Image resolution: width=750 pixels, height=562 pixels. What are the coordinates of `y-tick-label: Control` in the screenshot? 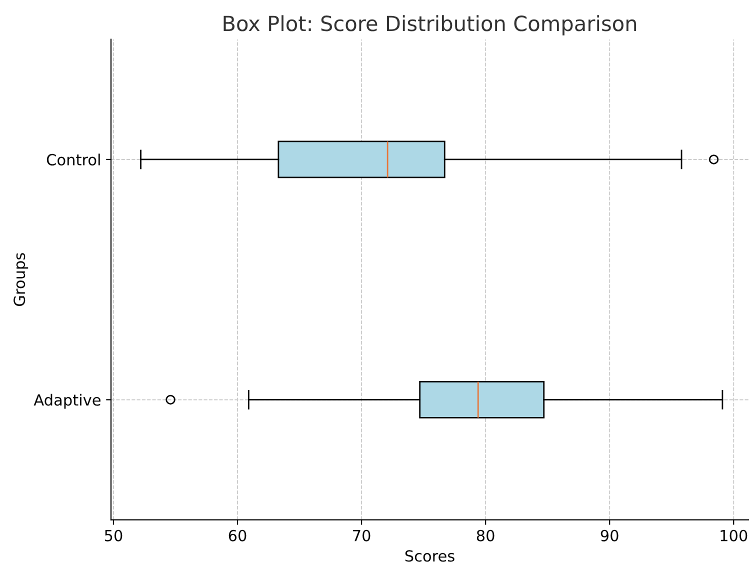 It's located at (73, 160).